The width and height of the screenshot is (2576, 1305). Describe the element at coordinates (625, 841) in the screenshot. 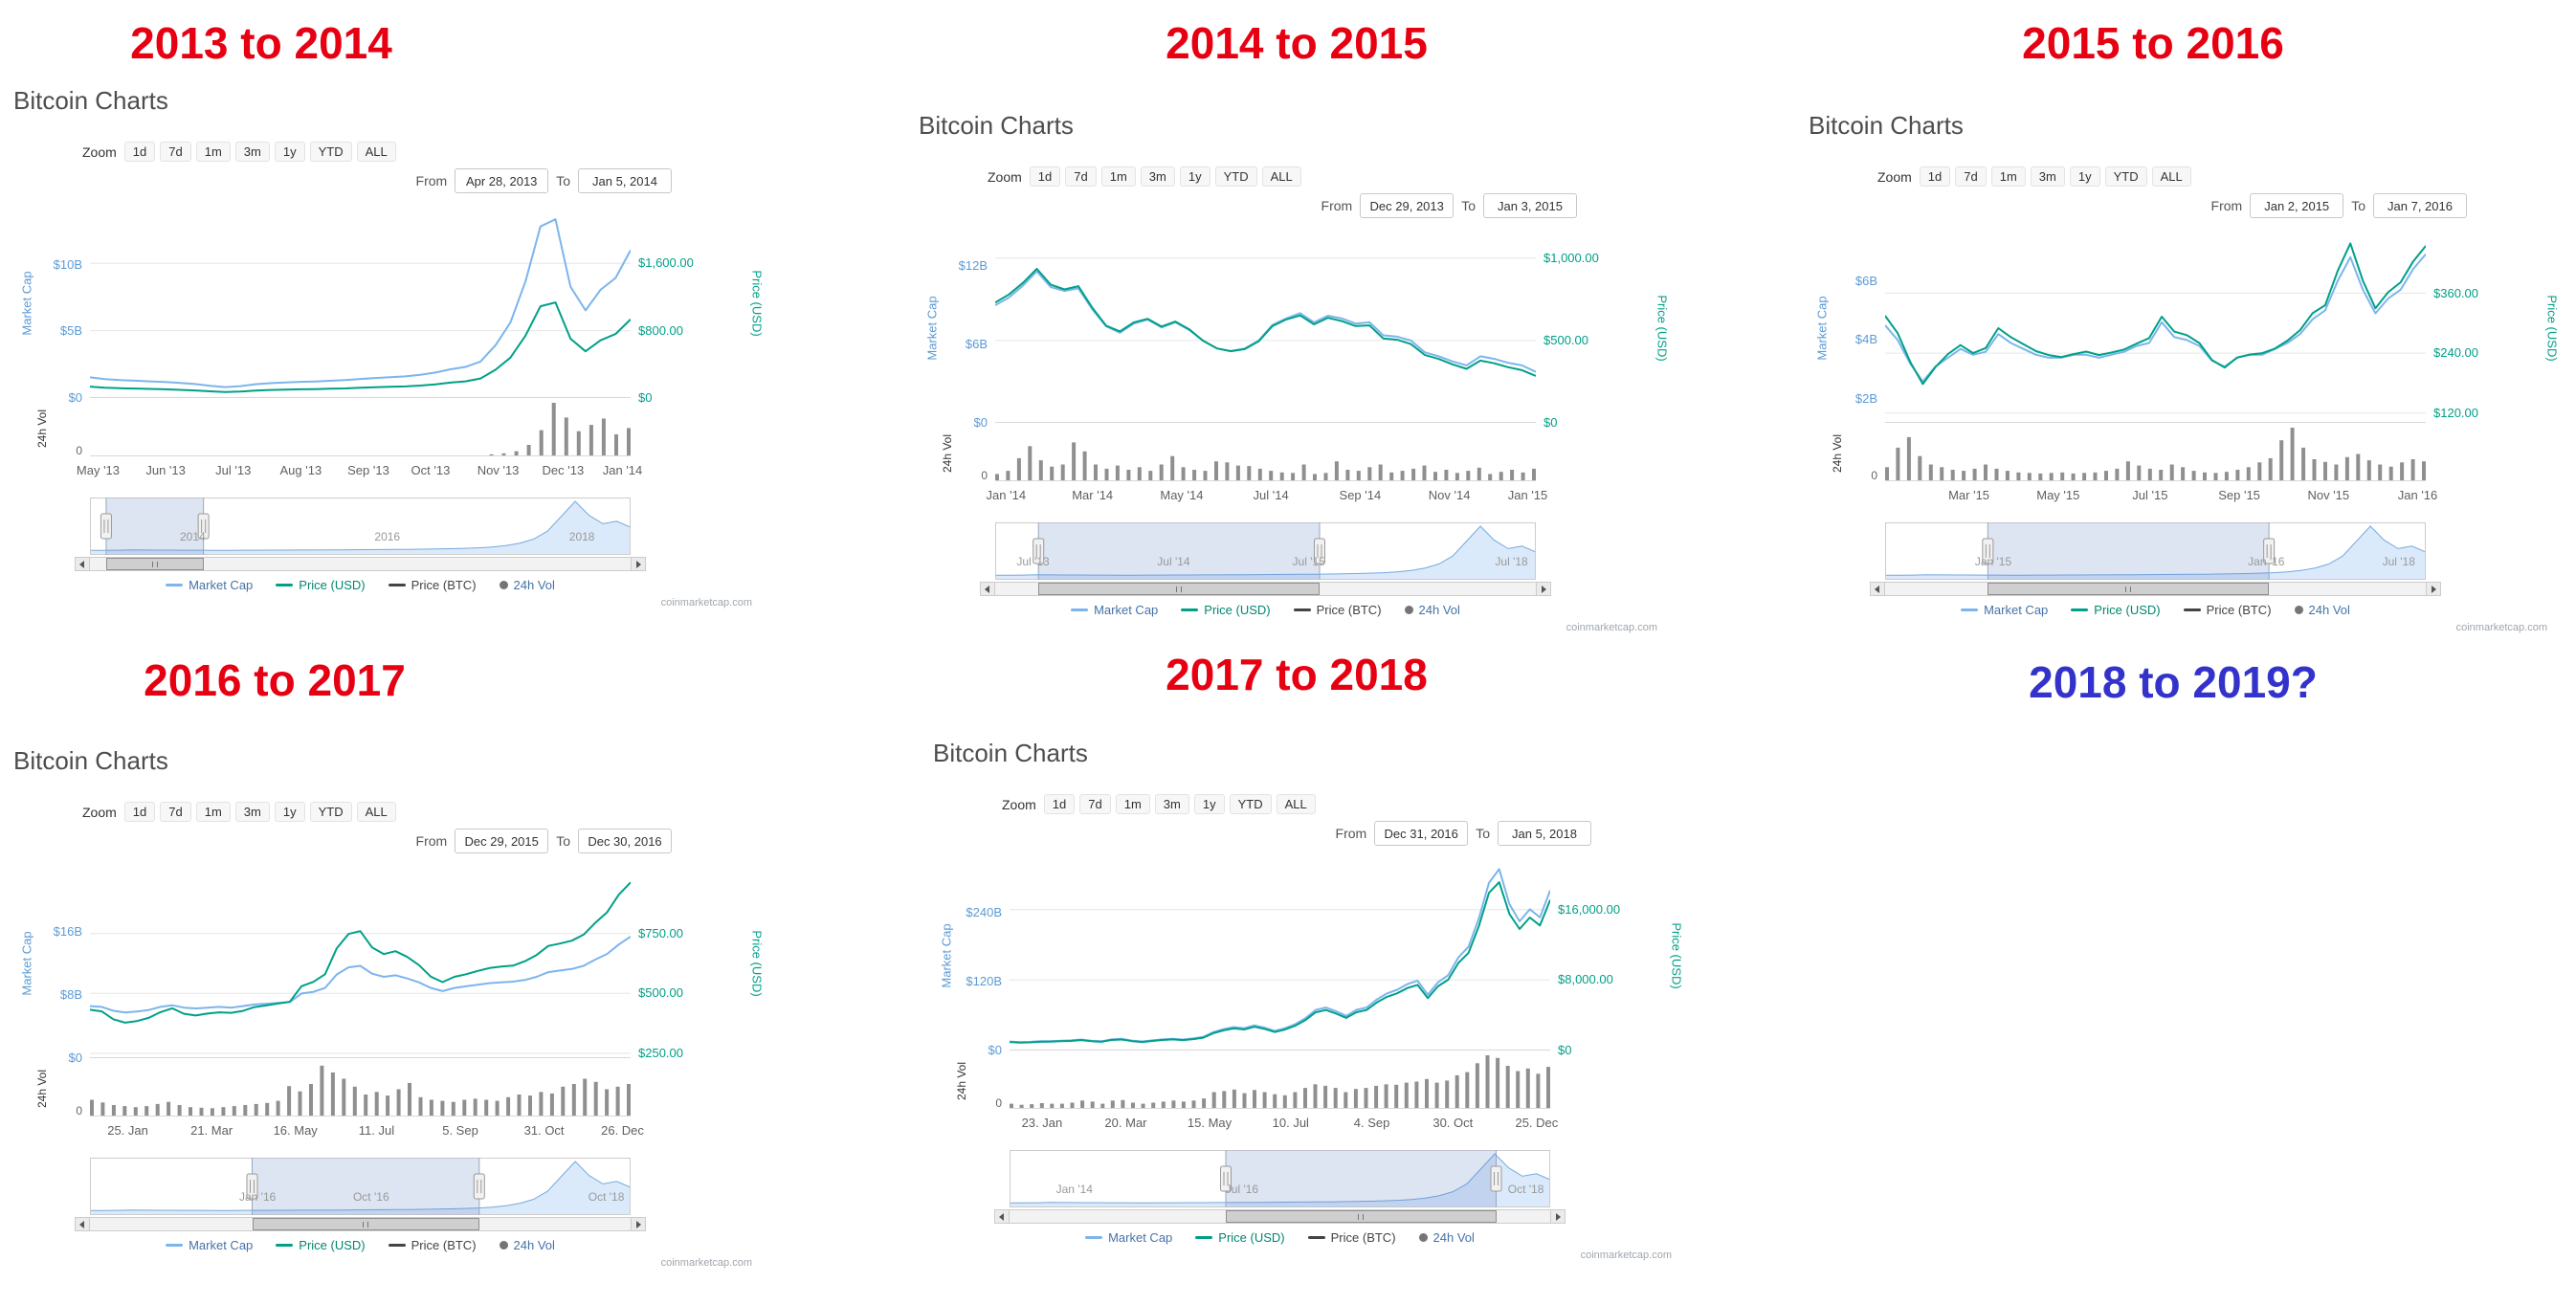

I see `to-date-input: Dec 30, 2016` at that location.